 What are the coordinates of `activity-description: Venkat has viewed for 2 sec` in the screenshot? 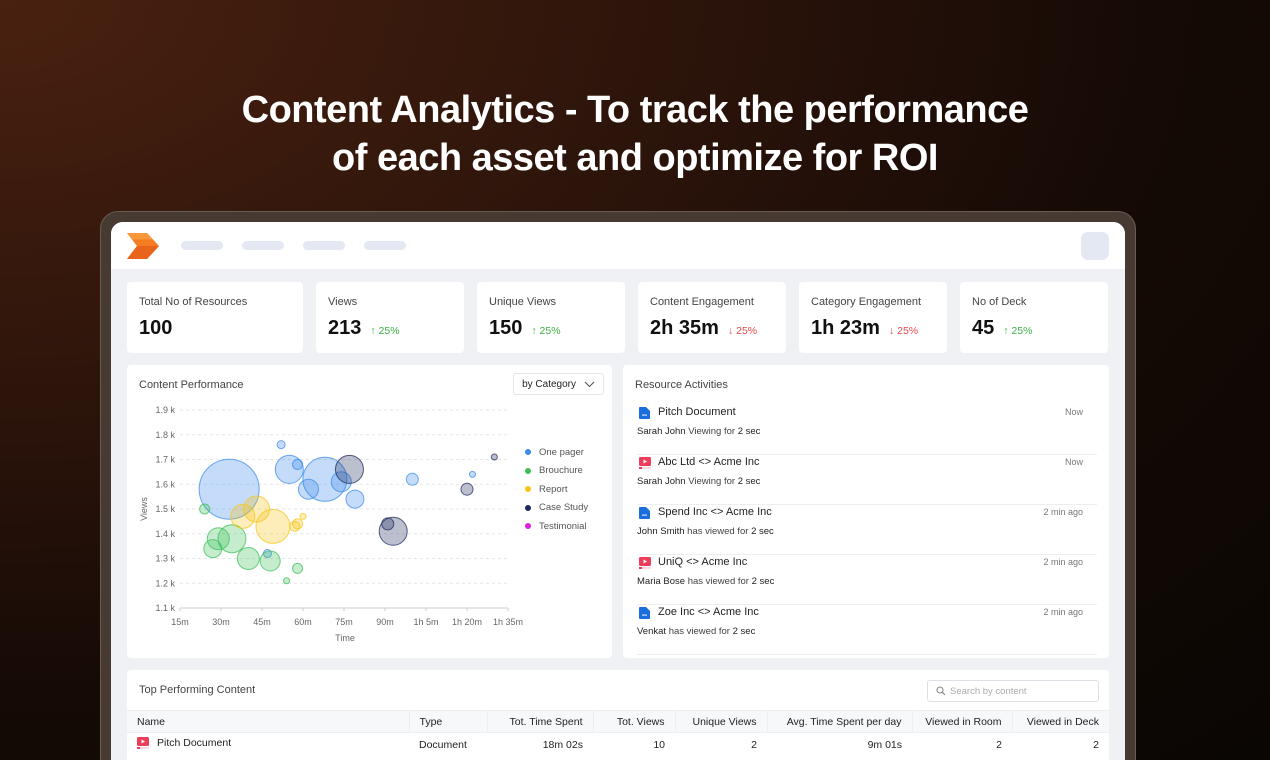 It's located at (696, 631).